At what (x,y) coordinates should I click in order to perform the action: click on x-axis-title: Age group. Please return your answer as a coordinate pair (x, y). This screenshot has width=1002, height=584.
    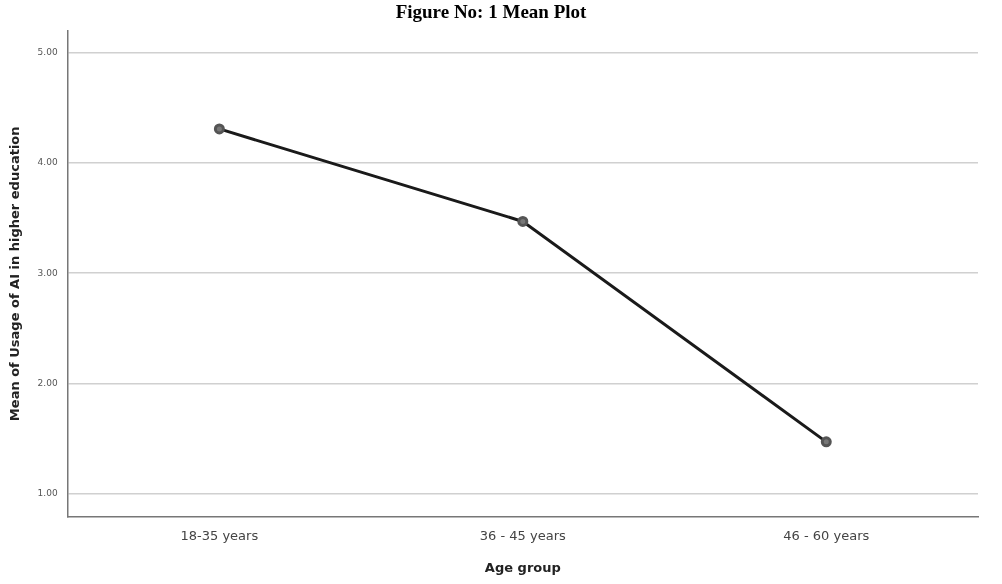
    Looking at the image, I should click on (522, 567).